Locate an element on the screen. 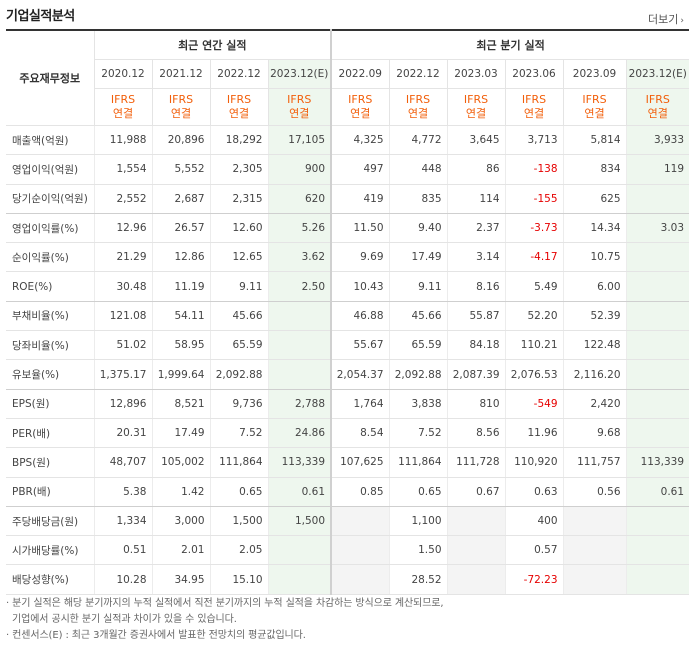 The height and width of the screenshot is (648, 694). table-row: 시가배당률(%) 0.51 2.01 2.05 1.50 0.57 is located at coordinates (348, 550).